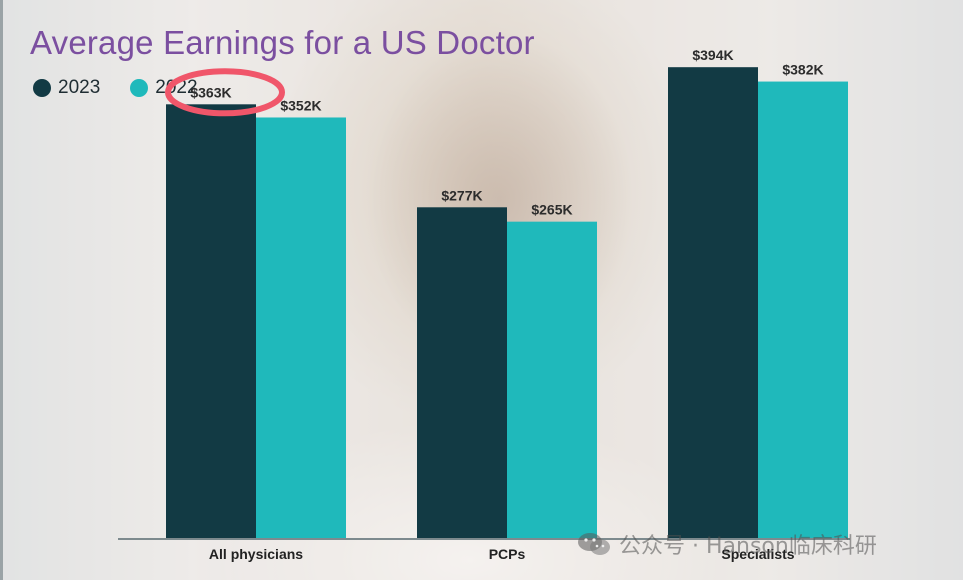 The height and width of the screenshot is (580, 963). Describe the element at coordinates (42, 88) in the screenshot. I see `legend-swatch-2023` at that location.